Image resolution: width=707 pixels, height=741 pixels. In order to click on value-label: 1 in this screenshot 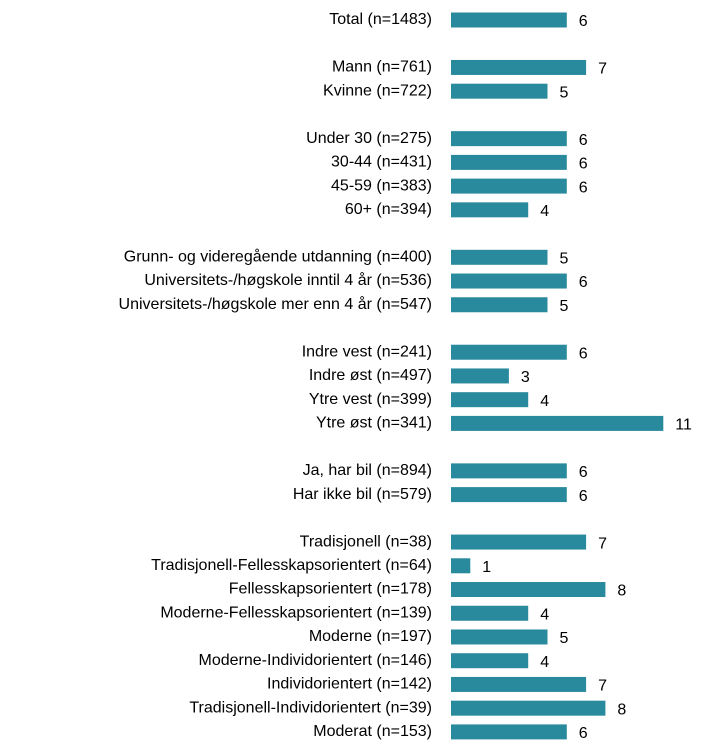, I will do `click(486, 567)`.